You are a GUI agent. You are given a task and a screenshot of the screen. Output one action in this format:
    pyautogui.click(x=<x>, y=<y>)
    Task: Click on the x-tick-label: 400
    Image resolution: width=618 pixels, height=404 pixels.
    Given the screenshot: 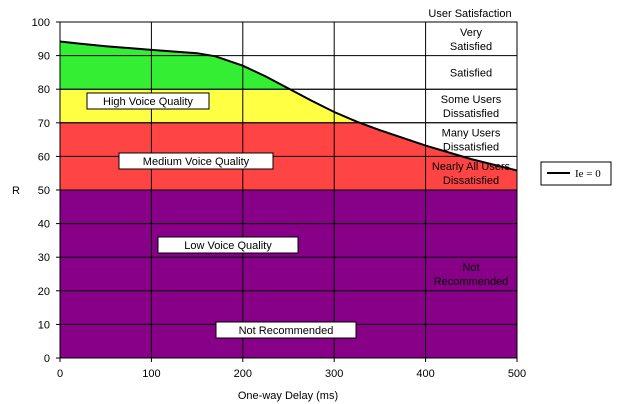 What is the action you would take?
    pyautogui.click(x=425, y=374)
    